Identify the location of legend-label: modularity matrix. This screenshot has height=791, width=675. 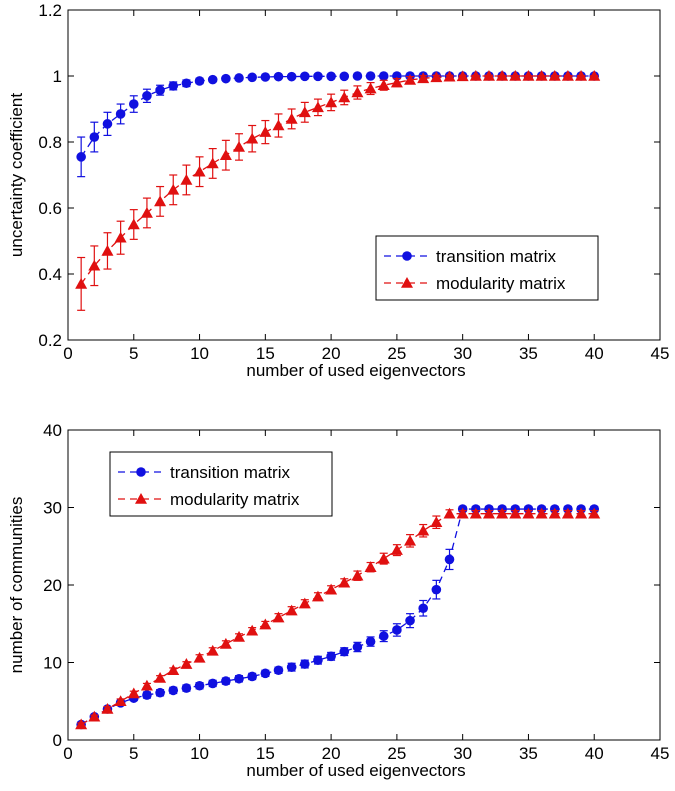
(501, 283).